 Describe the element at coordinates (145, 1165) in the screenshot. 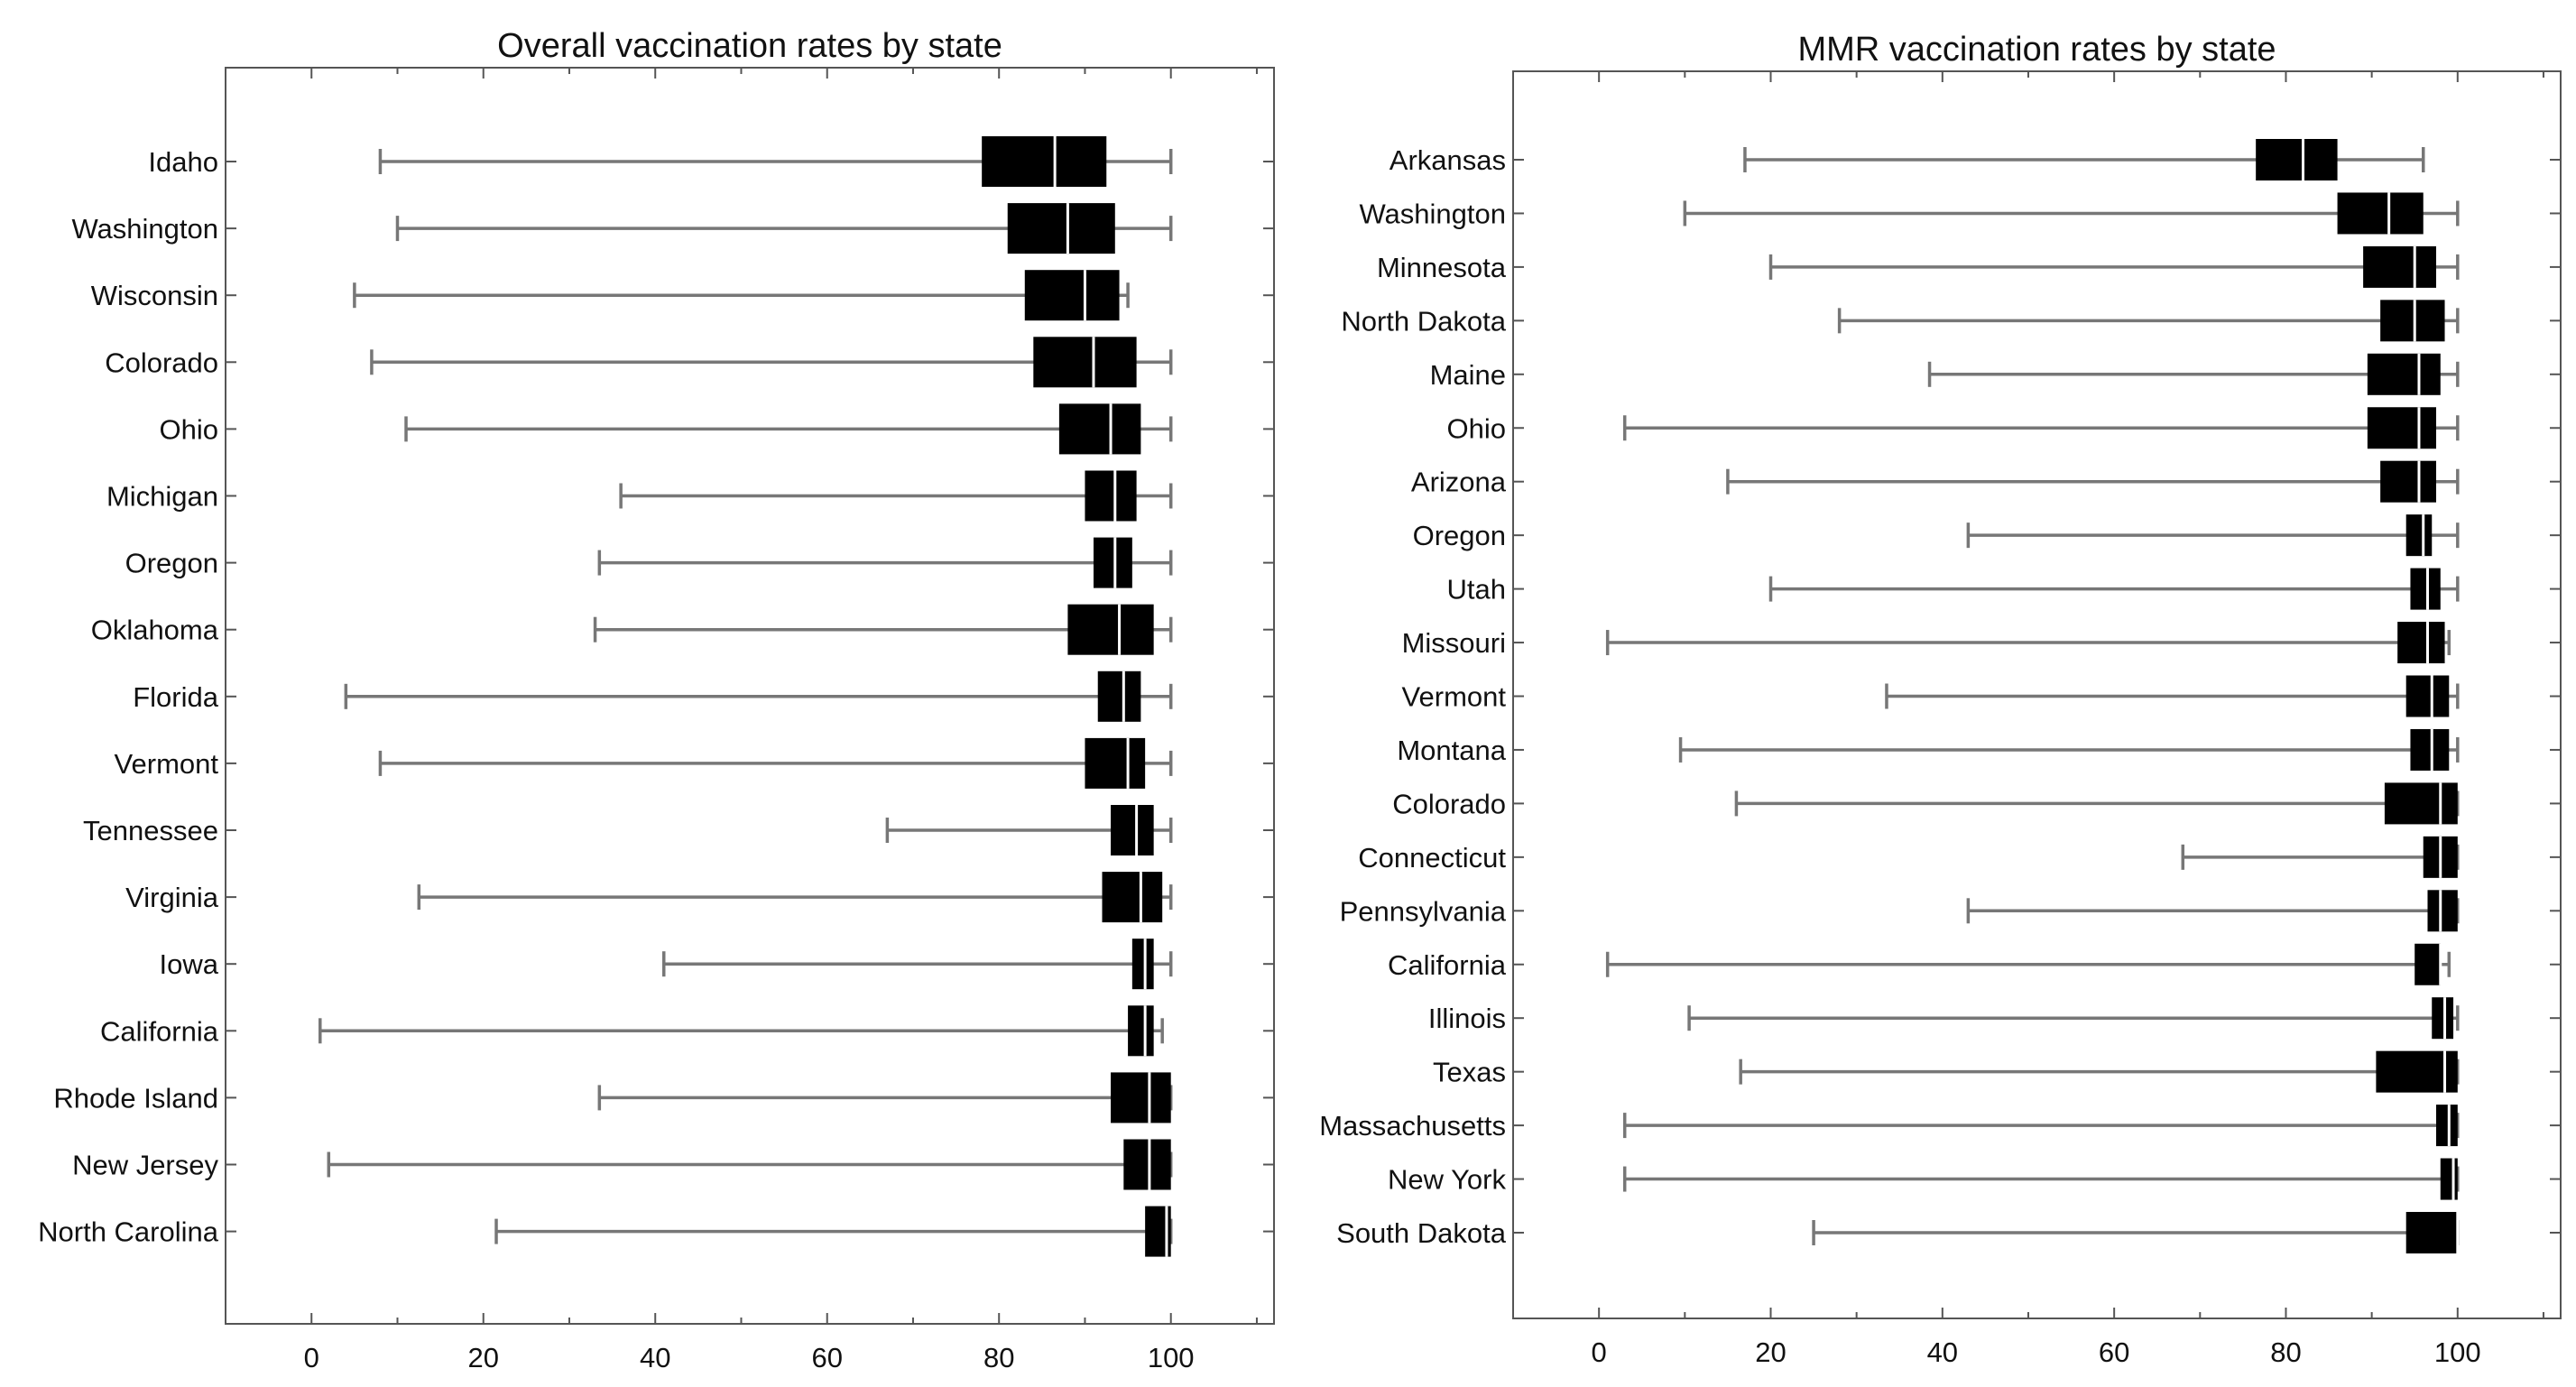

I see `category-label: New Jersey` at that location.